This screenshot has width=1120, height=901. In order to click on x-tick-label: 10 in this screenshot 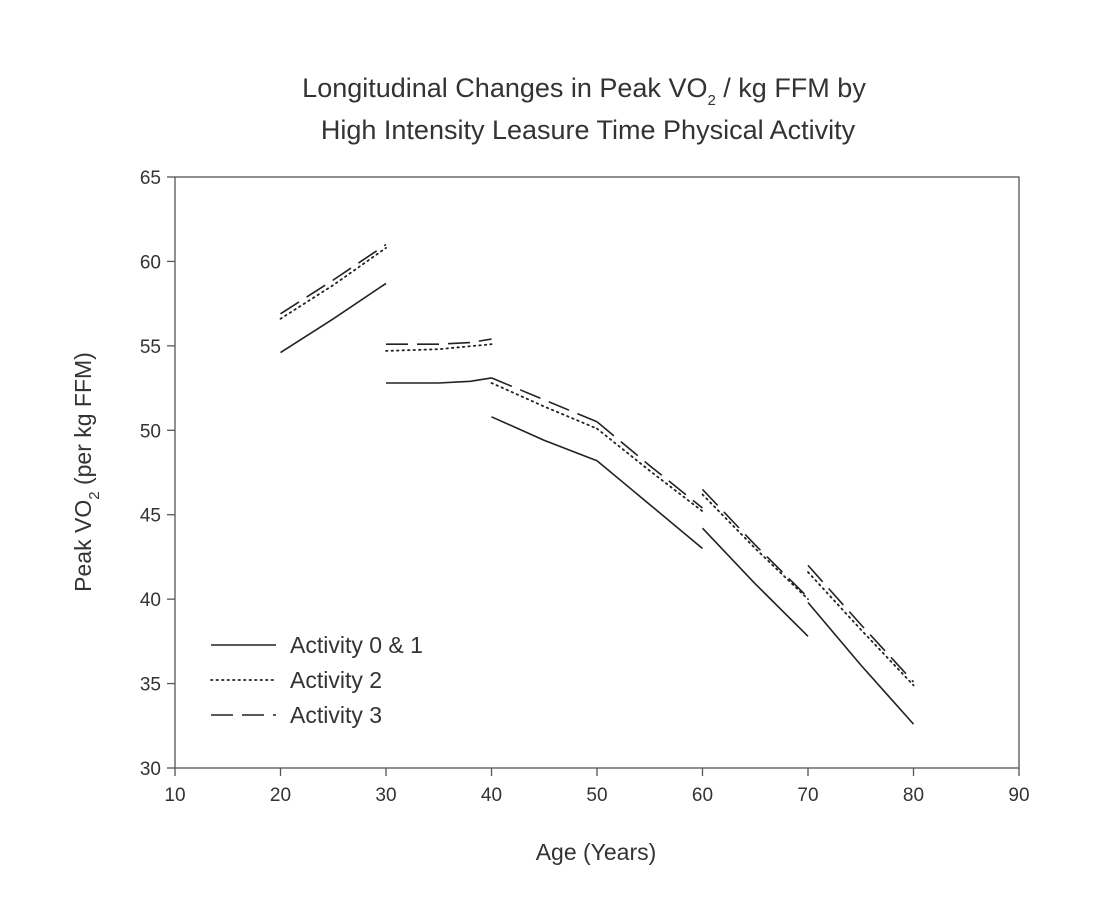, I will do `click(174, 795)`.